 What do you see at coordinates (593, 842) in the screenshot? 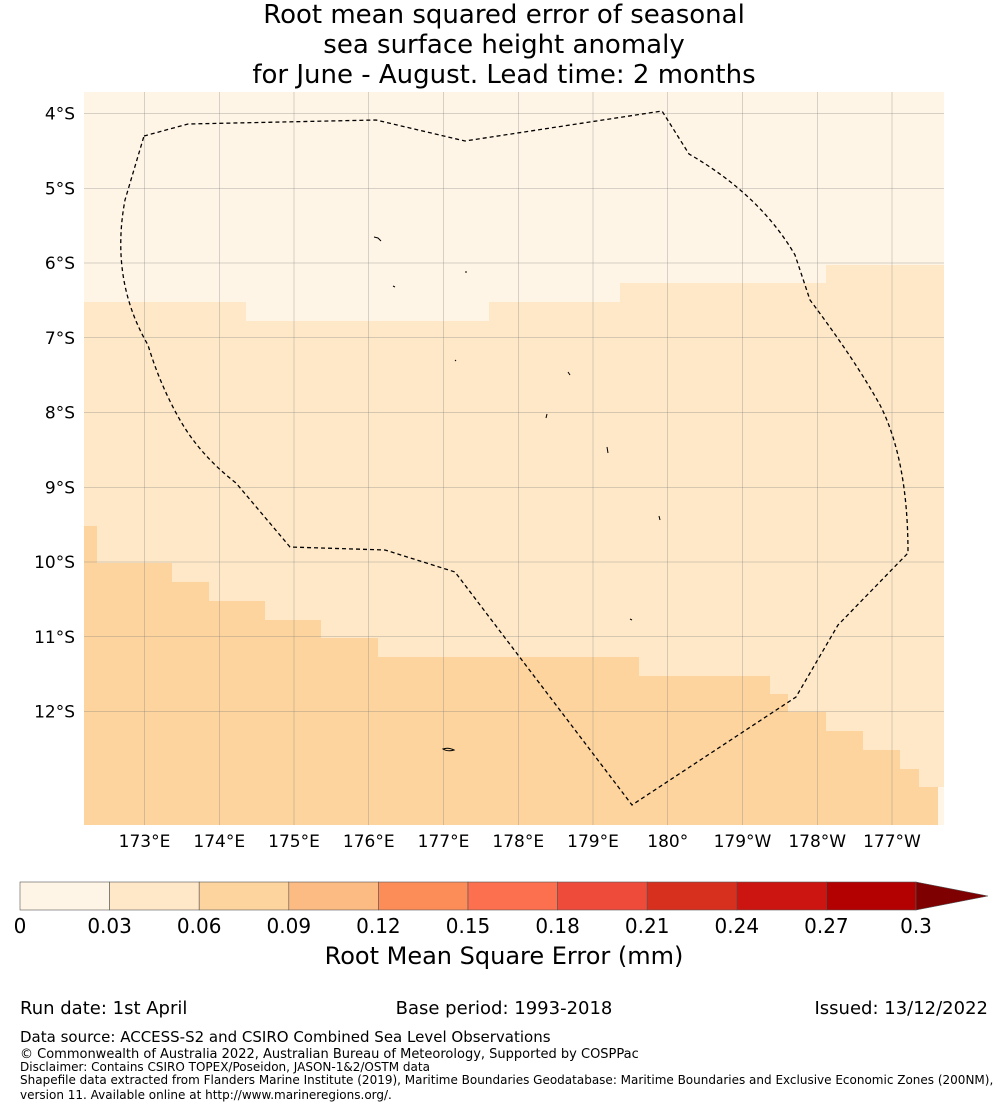
I see `longitude-label: 179°E` at bounding box center [593, 842].